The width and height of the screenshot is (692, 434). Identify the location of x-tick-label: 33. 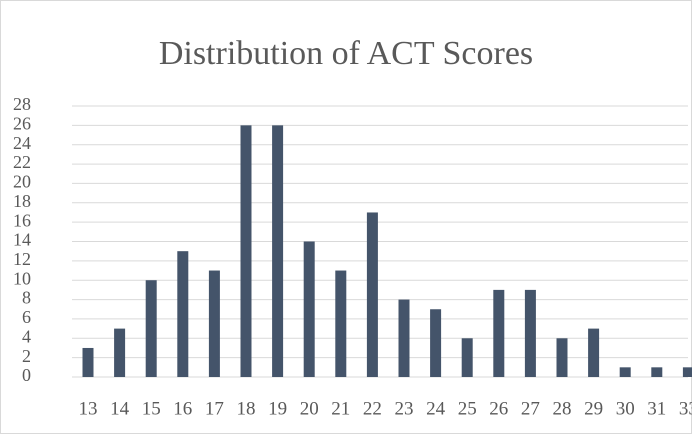
(685, 408).